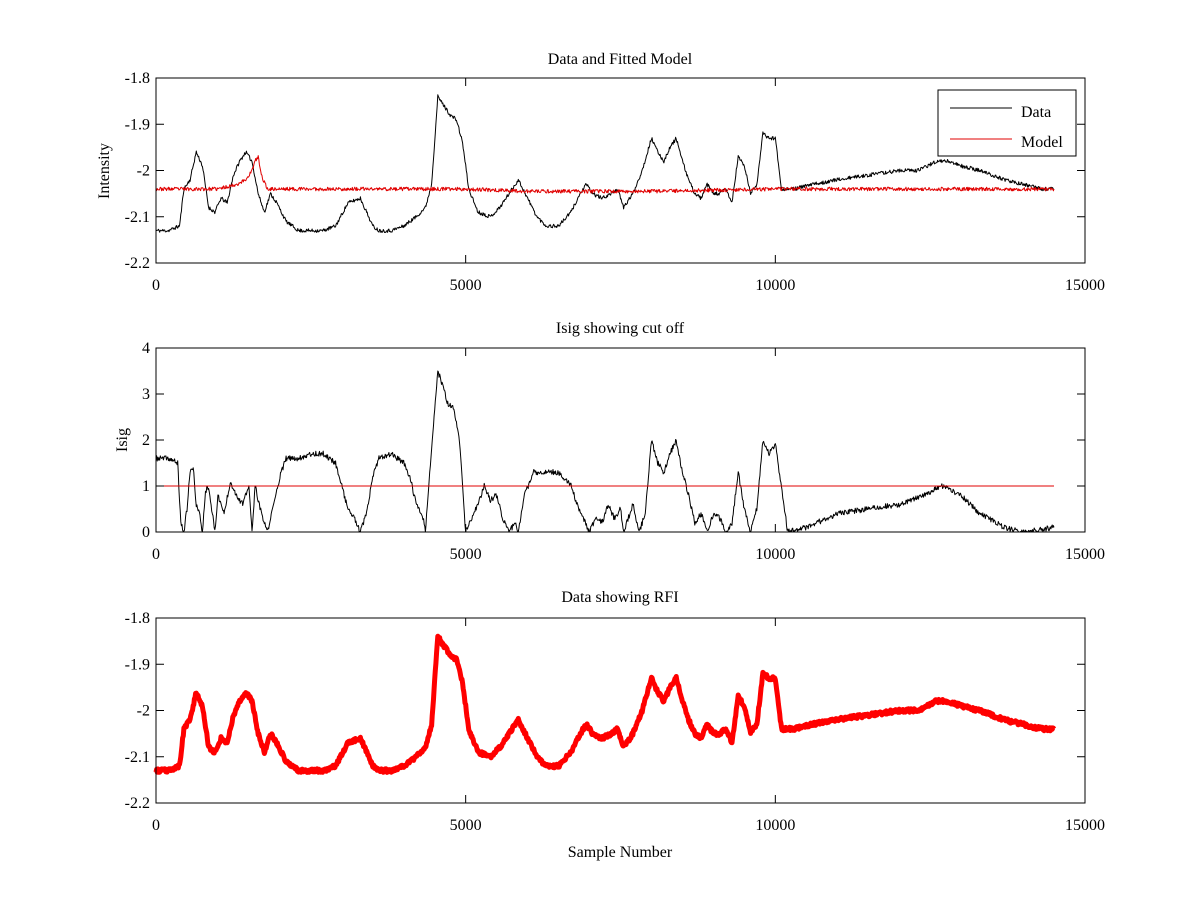 The image size is (1200, 900). What do you see at coordinates (605, 174) in the screenshot?
I see `series-line-model` at bounding box center [605, 174].